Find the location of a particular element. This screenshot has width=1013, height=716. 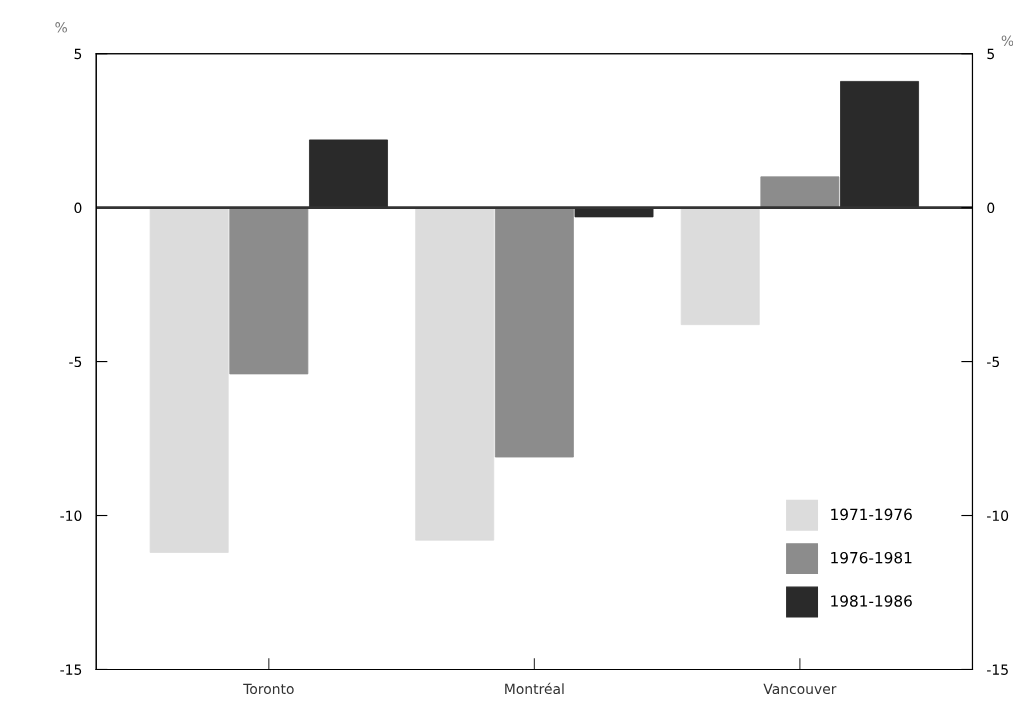

legend-label: 1971-1976 is located at coordinates (871, 514).